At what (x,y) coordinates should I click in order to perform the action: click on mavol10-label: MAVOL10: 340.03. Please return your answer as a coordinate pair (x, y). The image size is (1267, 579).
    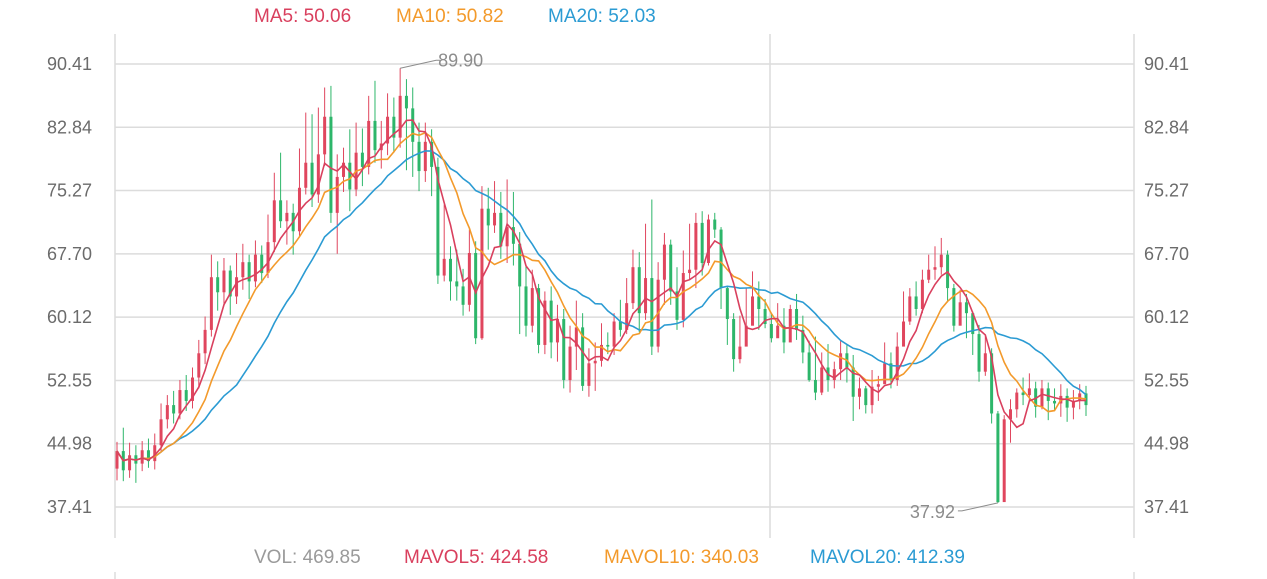
    Looking at the image, I should click on (681, 557).